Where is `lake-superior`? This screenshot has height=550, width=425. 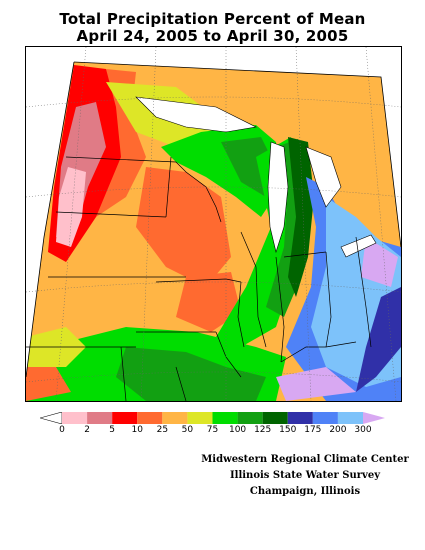 lake-superior is located at coordinates (196, 114).